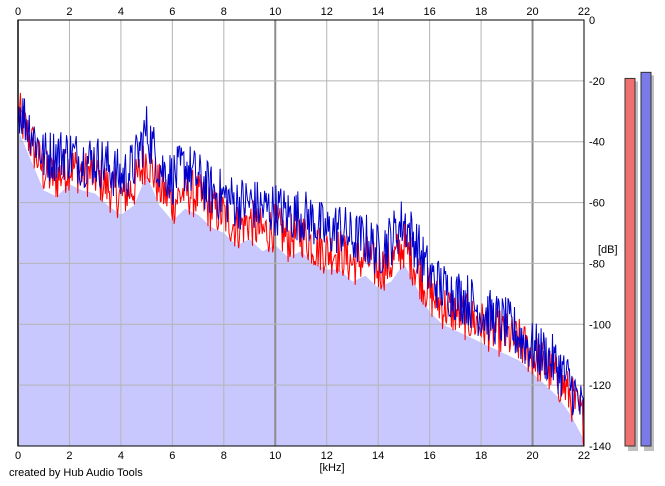 The width and height of the screenshot is (665, 486). What do you see at coordinates (121, 12) in the screenshot?
I see `x-tick-label-top: 4` at bounding box center [121, 12].